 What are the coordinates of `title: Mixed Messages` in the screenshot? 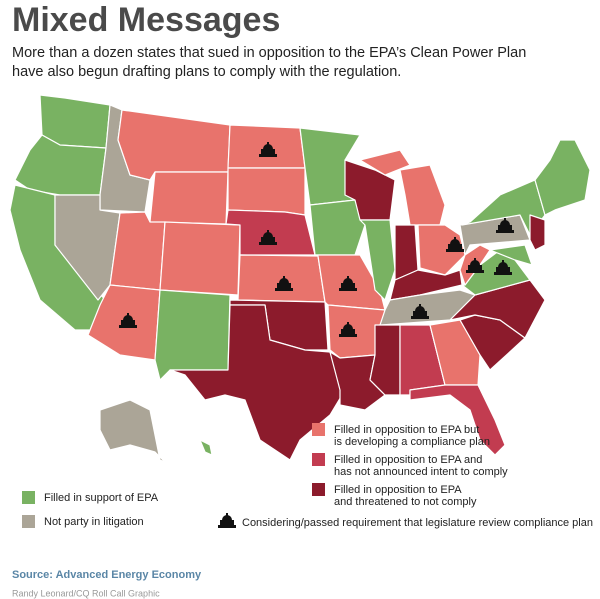 It's located at (146, 20).